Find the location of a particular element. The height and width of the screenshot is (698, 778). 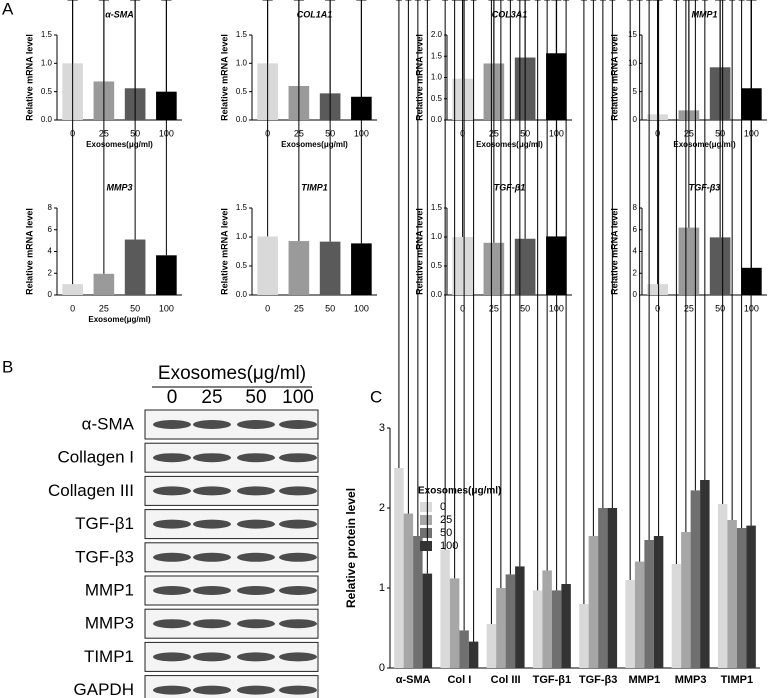

y-tick-label: 15 is located at coordinates (632, 34).